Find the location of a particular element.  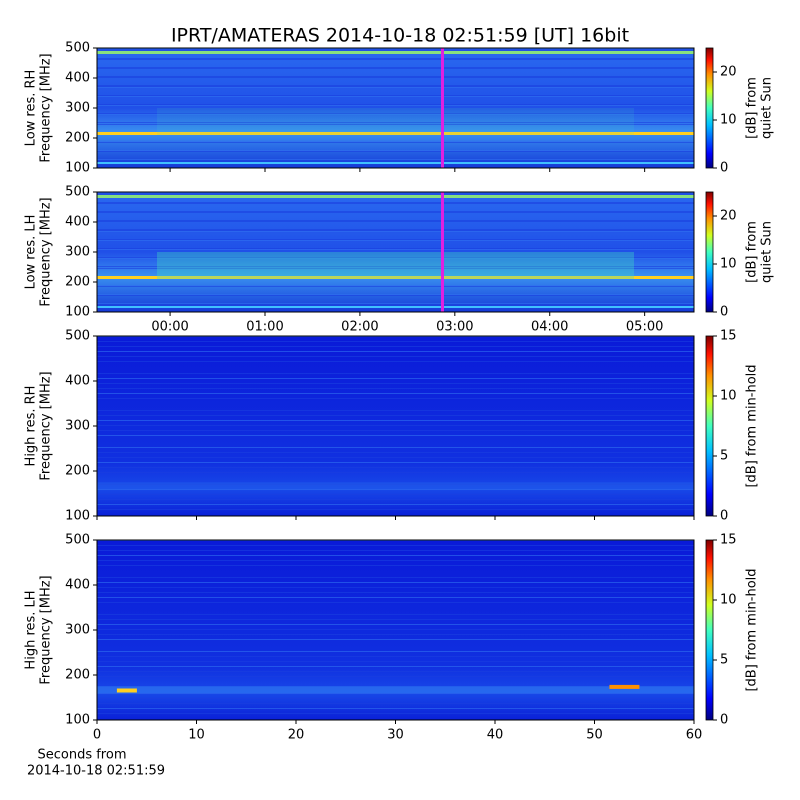

x-tick-label: 10 is located at coordinates (196, 735).